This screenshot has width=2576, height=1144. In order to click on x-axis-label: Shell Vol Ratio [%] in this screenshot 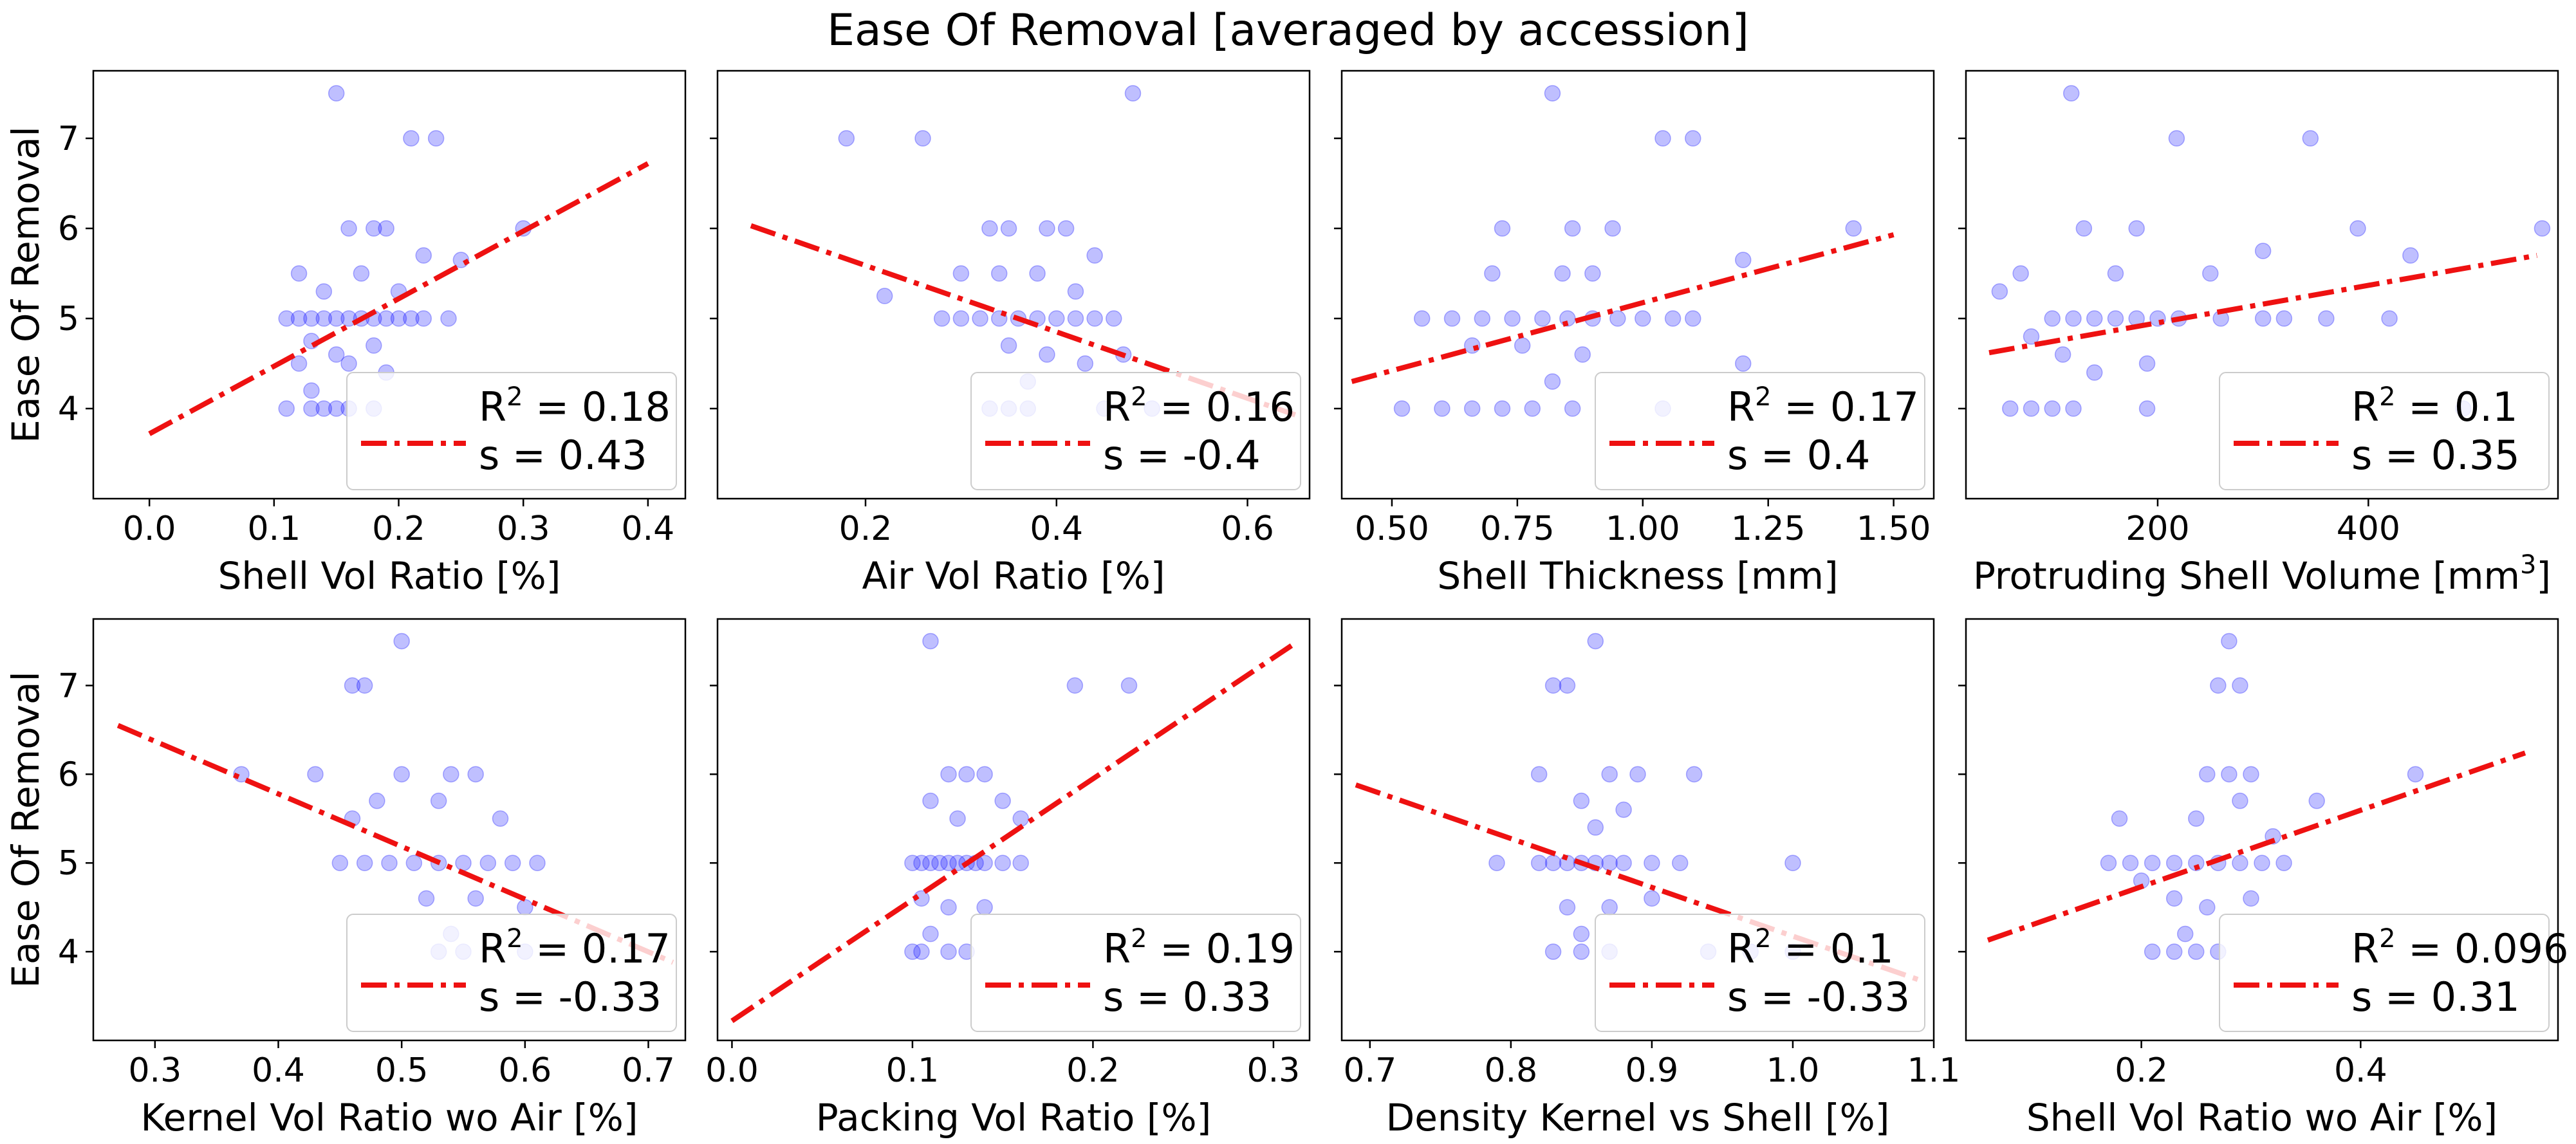, I will do `click(389, 576)`.